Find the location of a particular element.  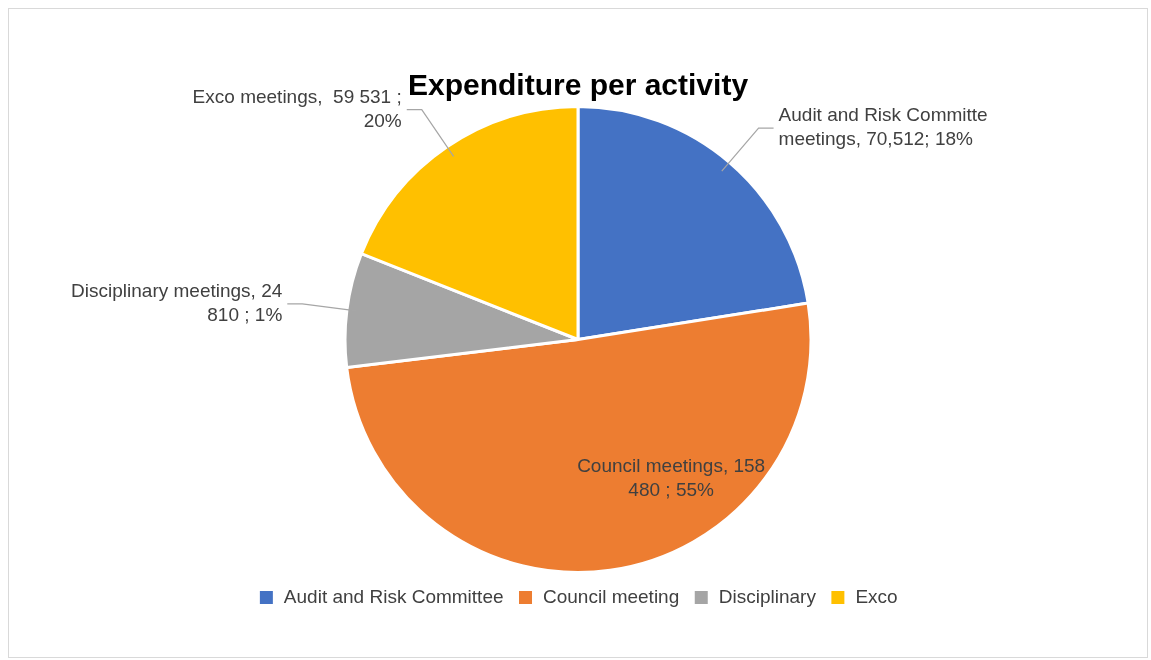

data-label: Exco meetings, 59 531 ; 20% is located at coordinates (297, 108).